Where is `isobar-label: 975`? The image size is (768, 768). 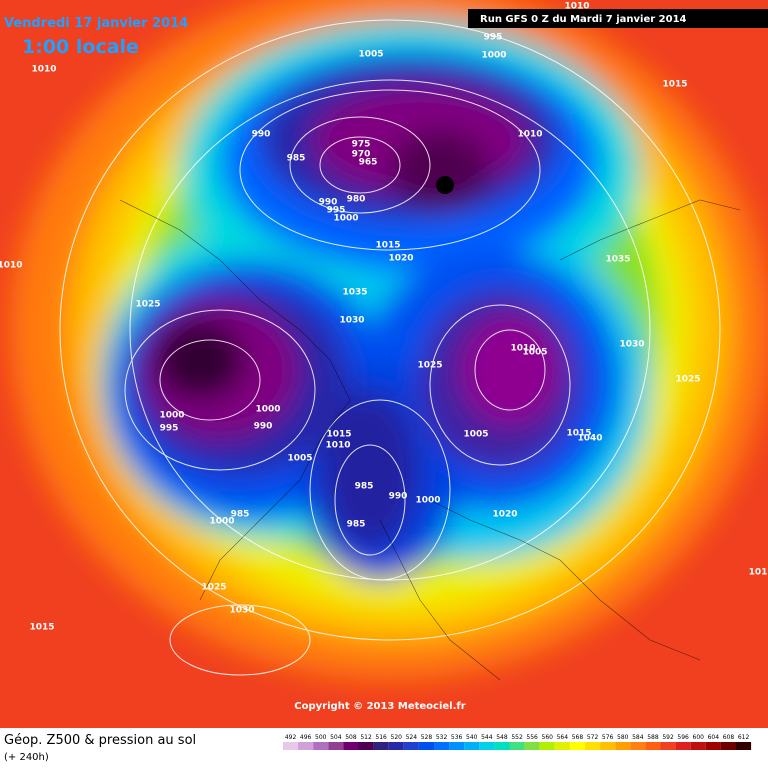 isobar-label: 975 is located at coordinates (361, 145).